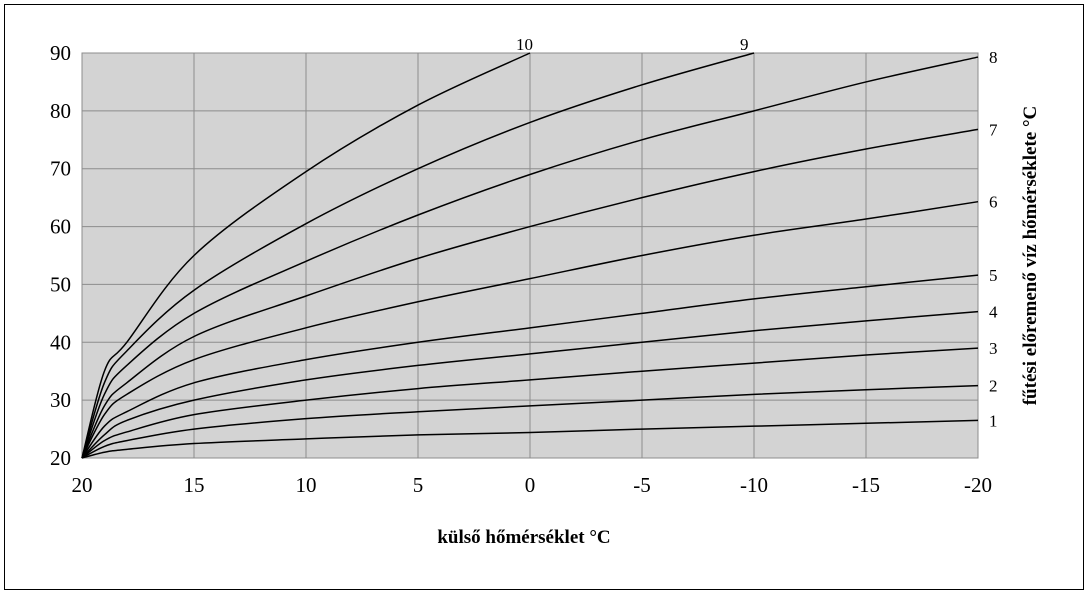  I want to click on curve-label-3: 3, so click(993, 348).